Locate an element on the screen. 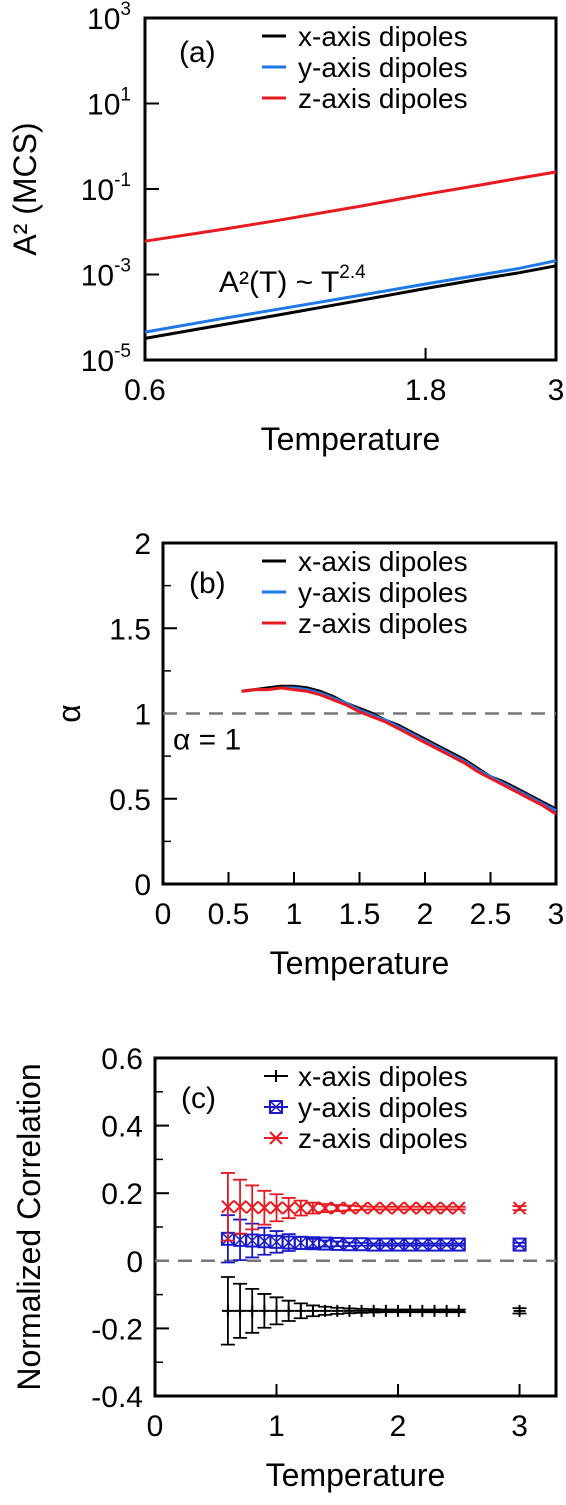  y-axis-label: Normalized Correlation is located at coordinates (29, 1226).